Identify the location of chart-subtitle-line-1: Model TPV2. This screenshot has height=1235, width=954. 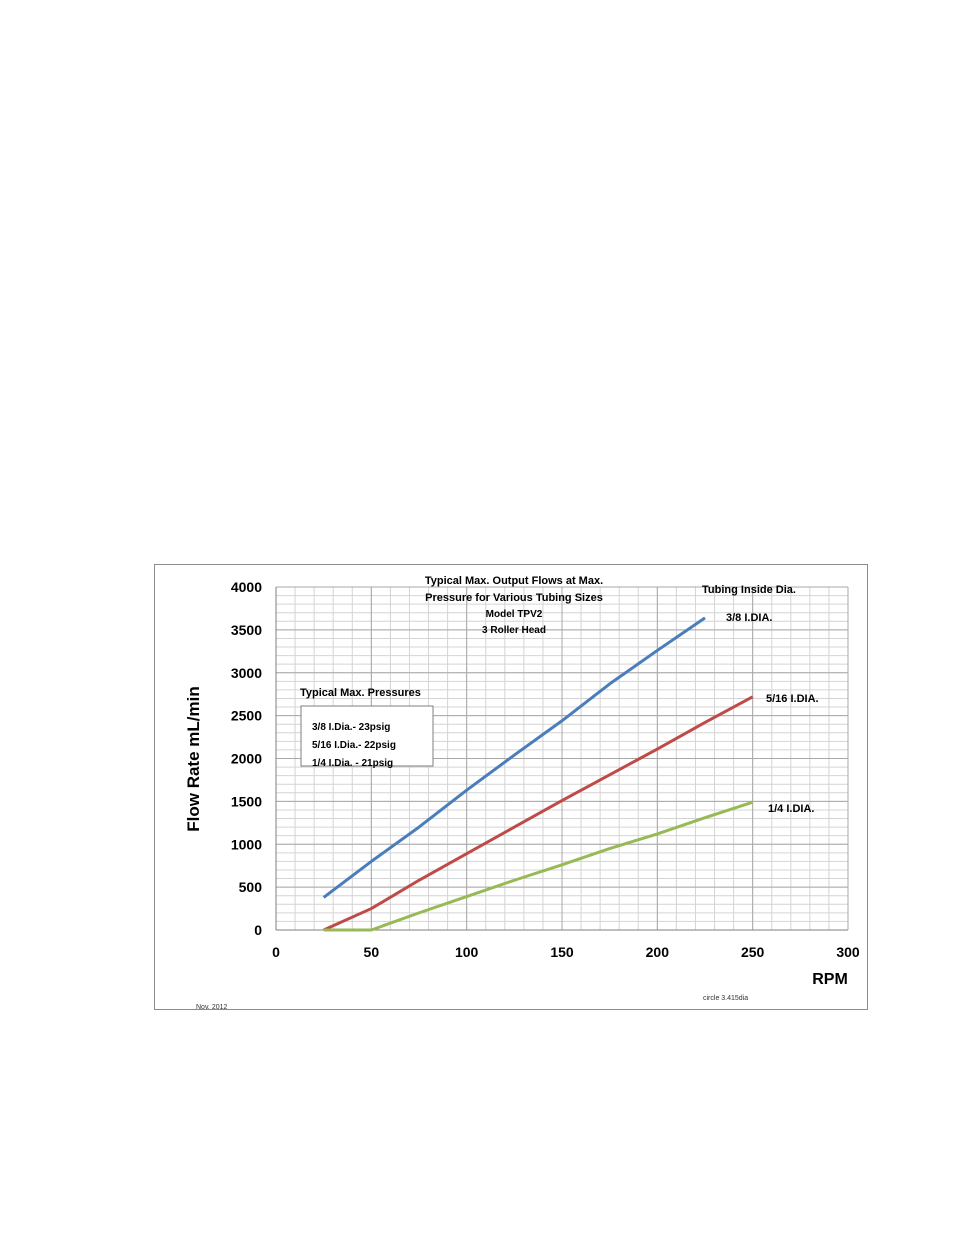
(514, 614).